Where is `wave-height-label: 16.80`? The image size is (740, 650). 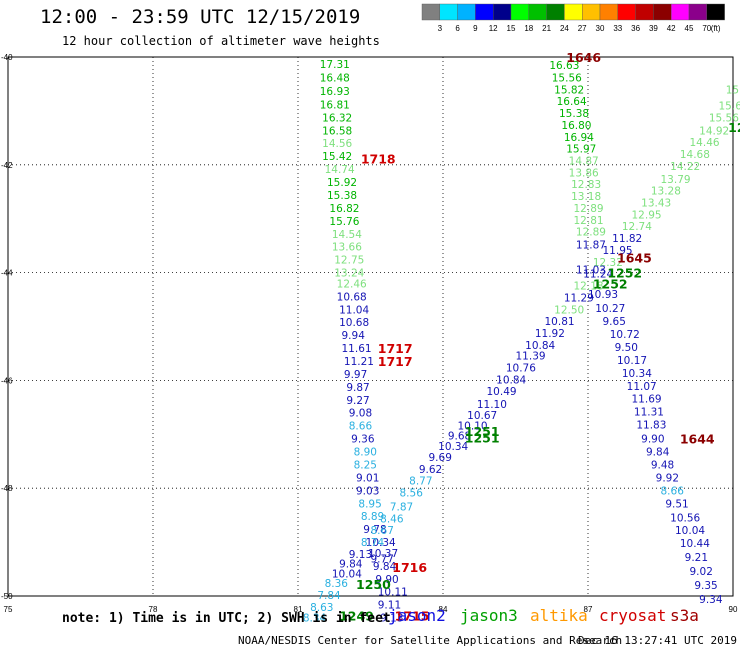 wave-height-label: 16.80 is located at coordinates (576, 126).